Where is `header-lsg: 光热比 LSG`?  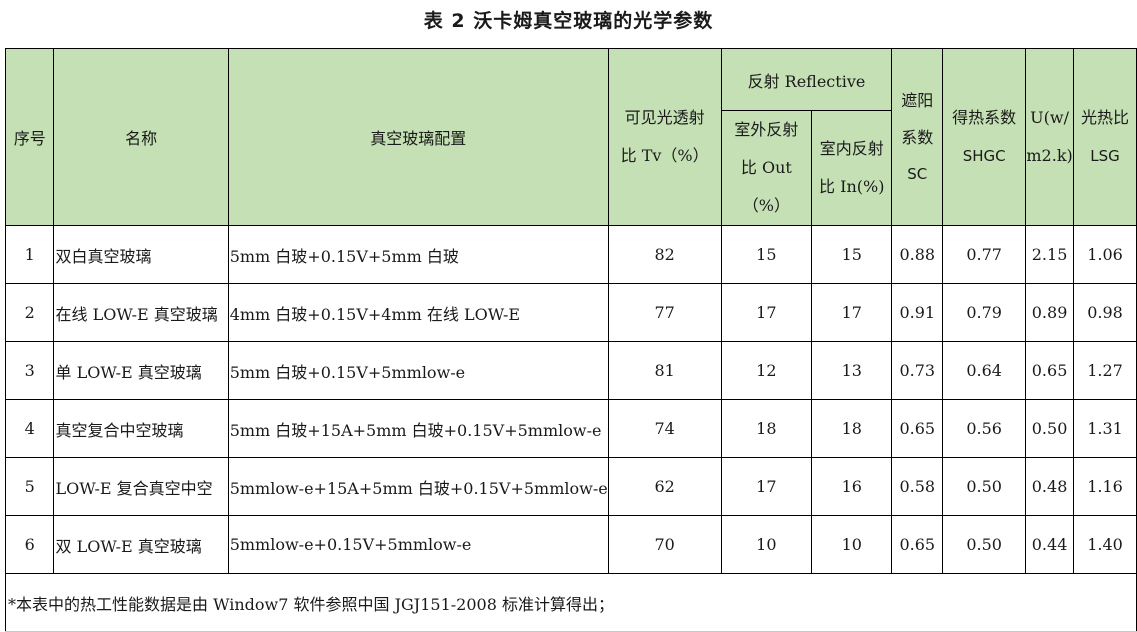 header-lsg: 光热比 LSG is located at coordinates (1105, 137).